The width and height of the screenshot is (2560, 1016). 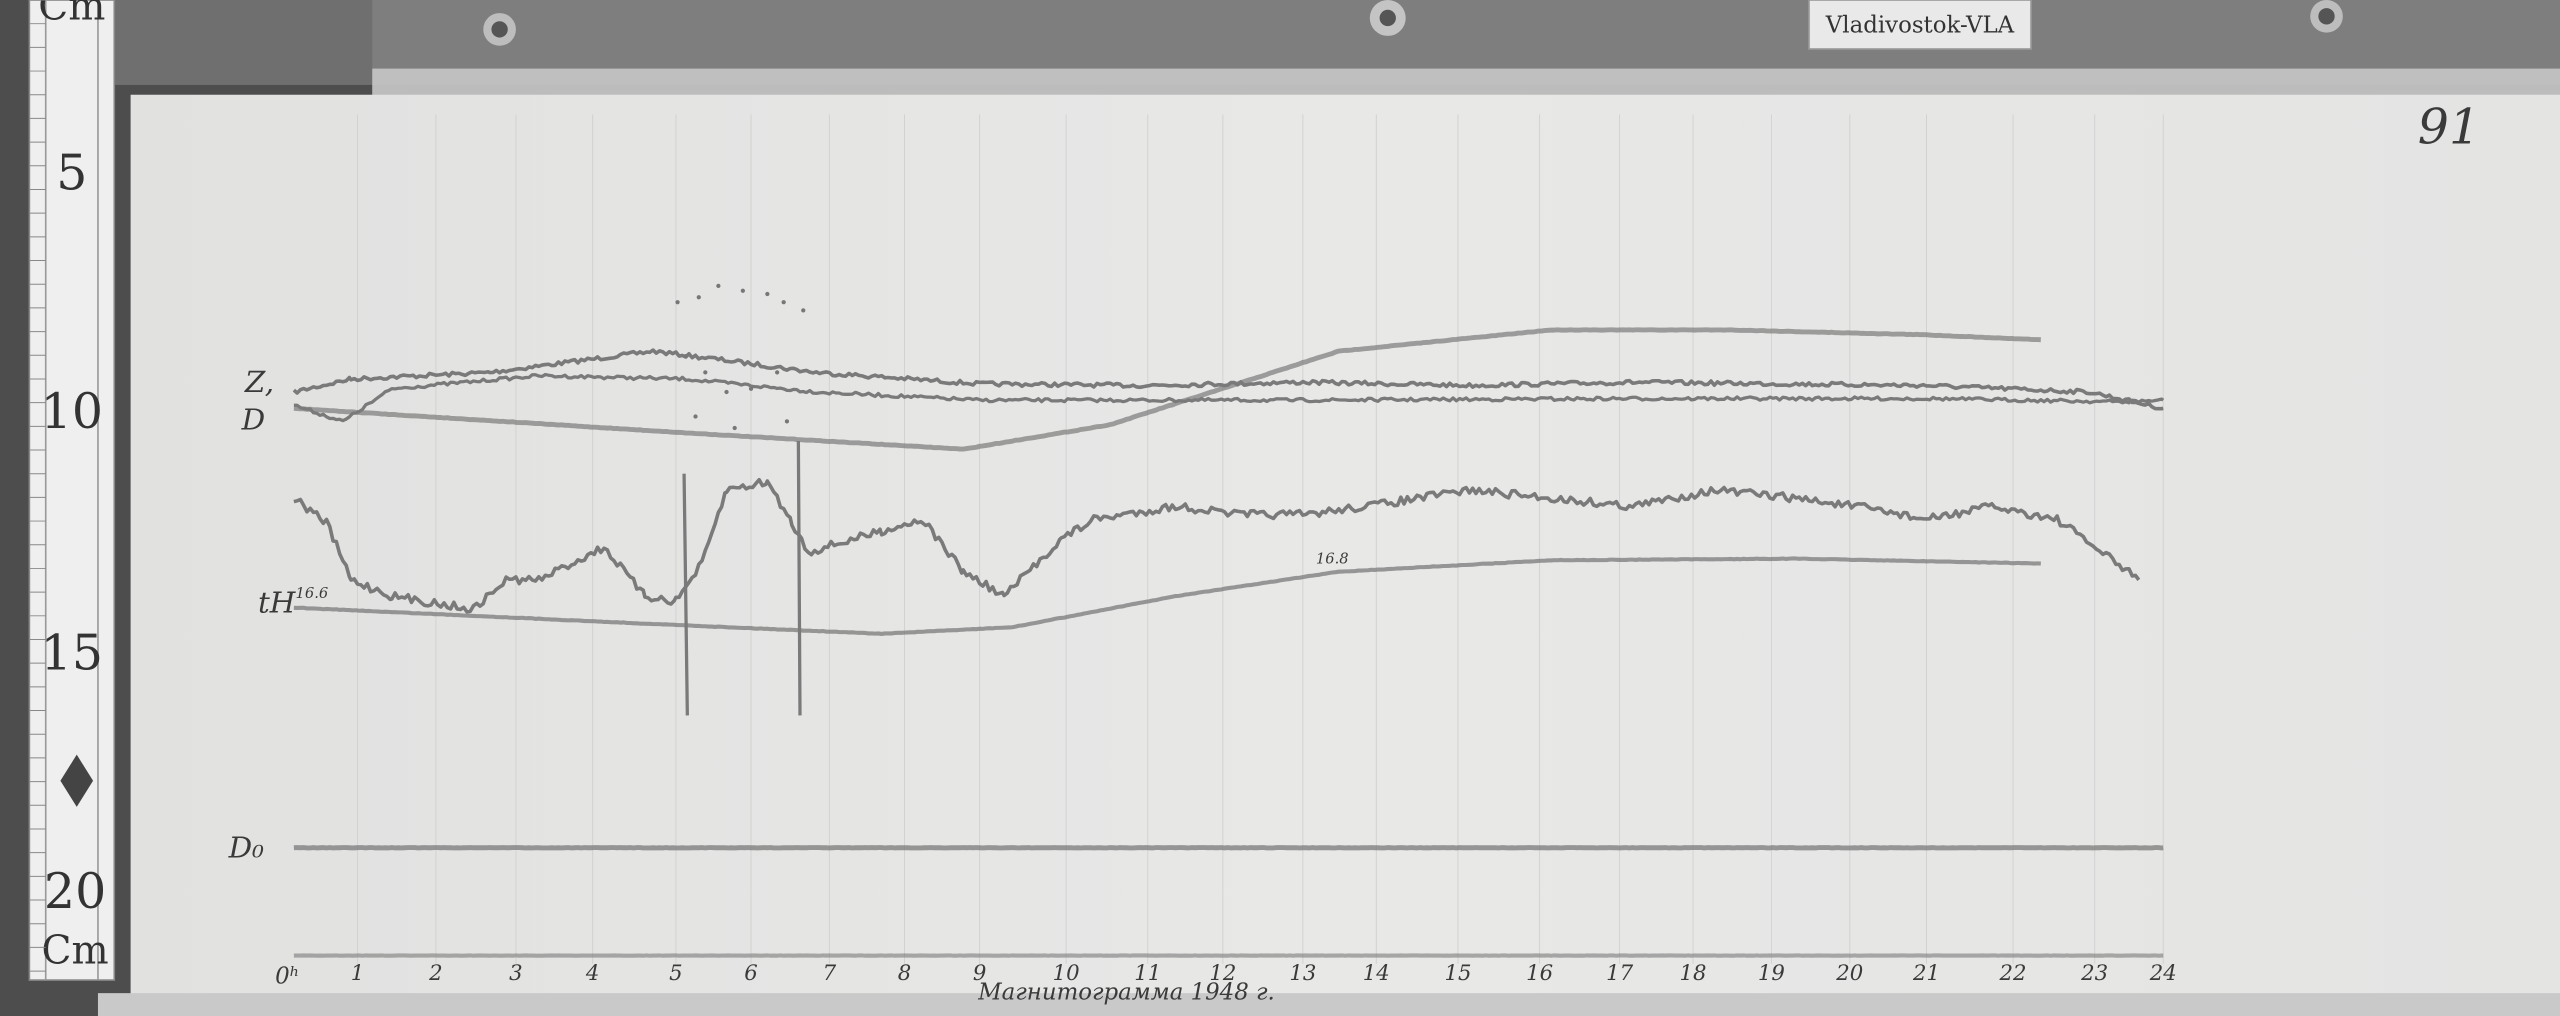 What do you see at coordinates (1457, 973) in the screenshot?
I see `hour-label-15: 15` at bounding box center [1457, 973].